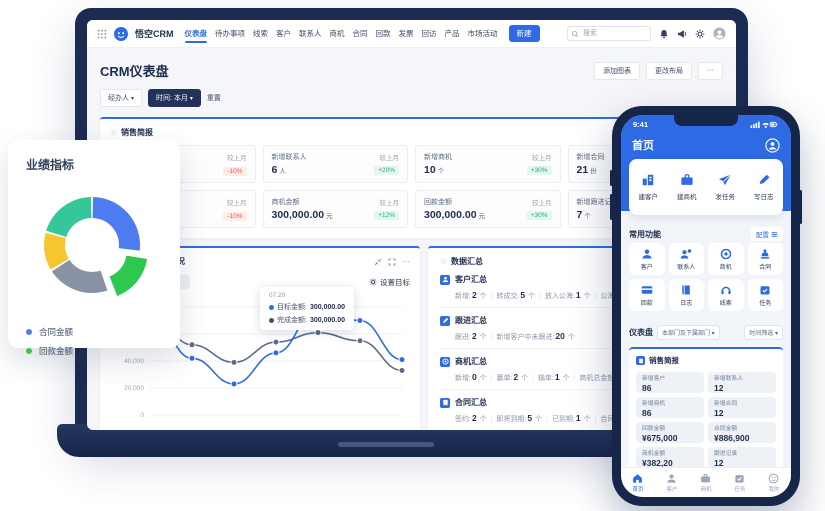 This screenshot has height=511, width=825. Describe the element at coordinates (283, 33) in the screenshot. I see `nav-item-4: 客户` at that location.